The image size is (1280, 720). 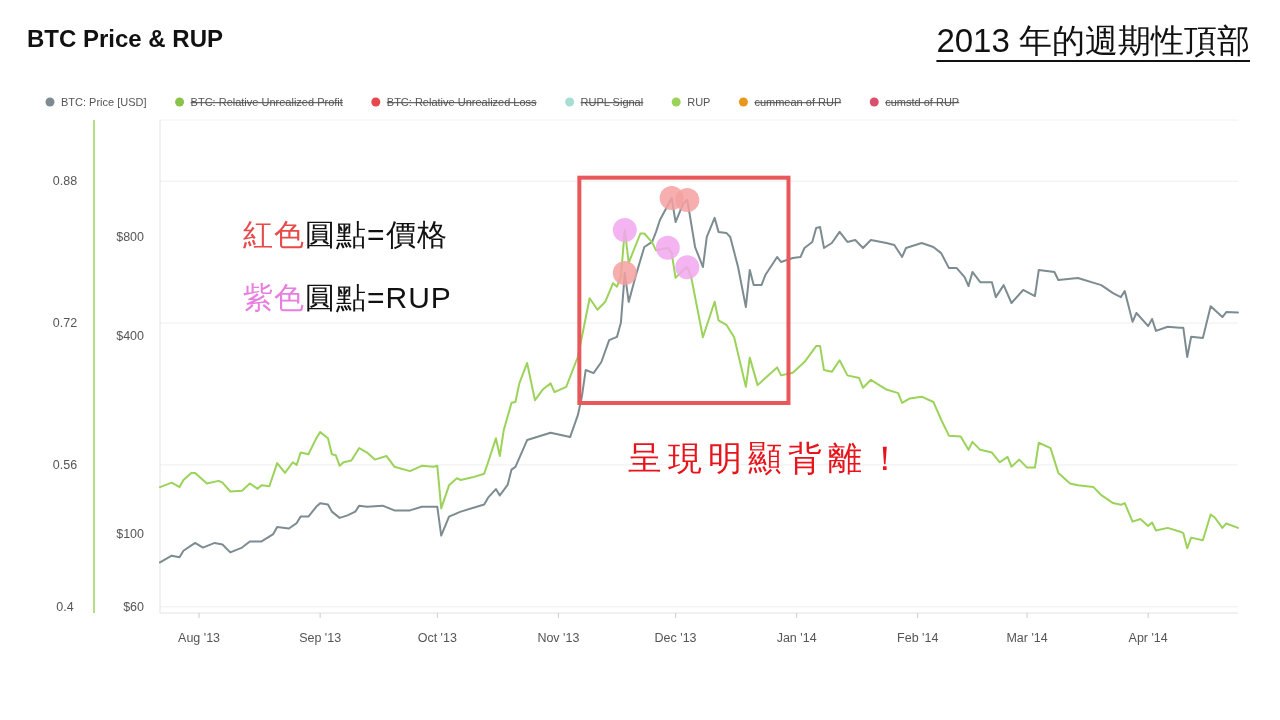 What do you see at coordinates (612, 102) in the screenshot?
I see `legend-label: RUPL Signal` at bounding box center [612, 102].